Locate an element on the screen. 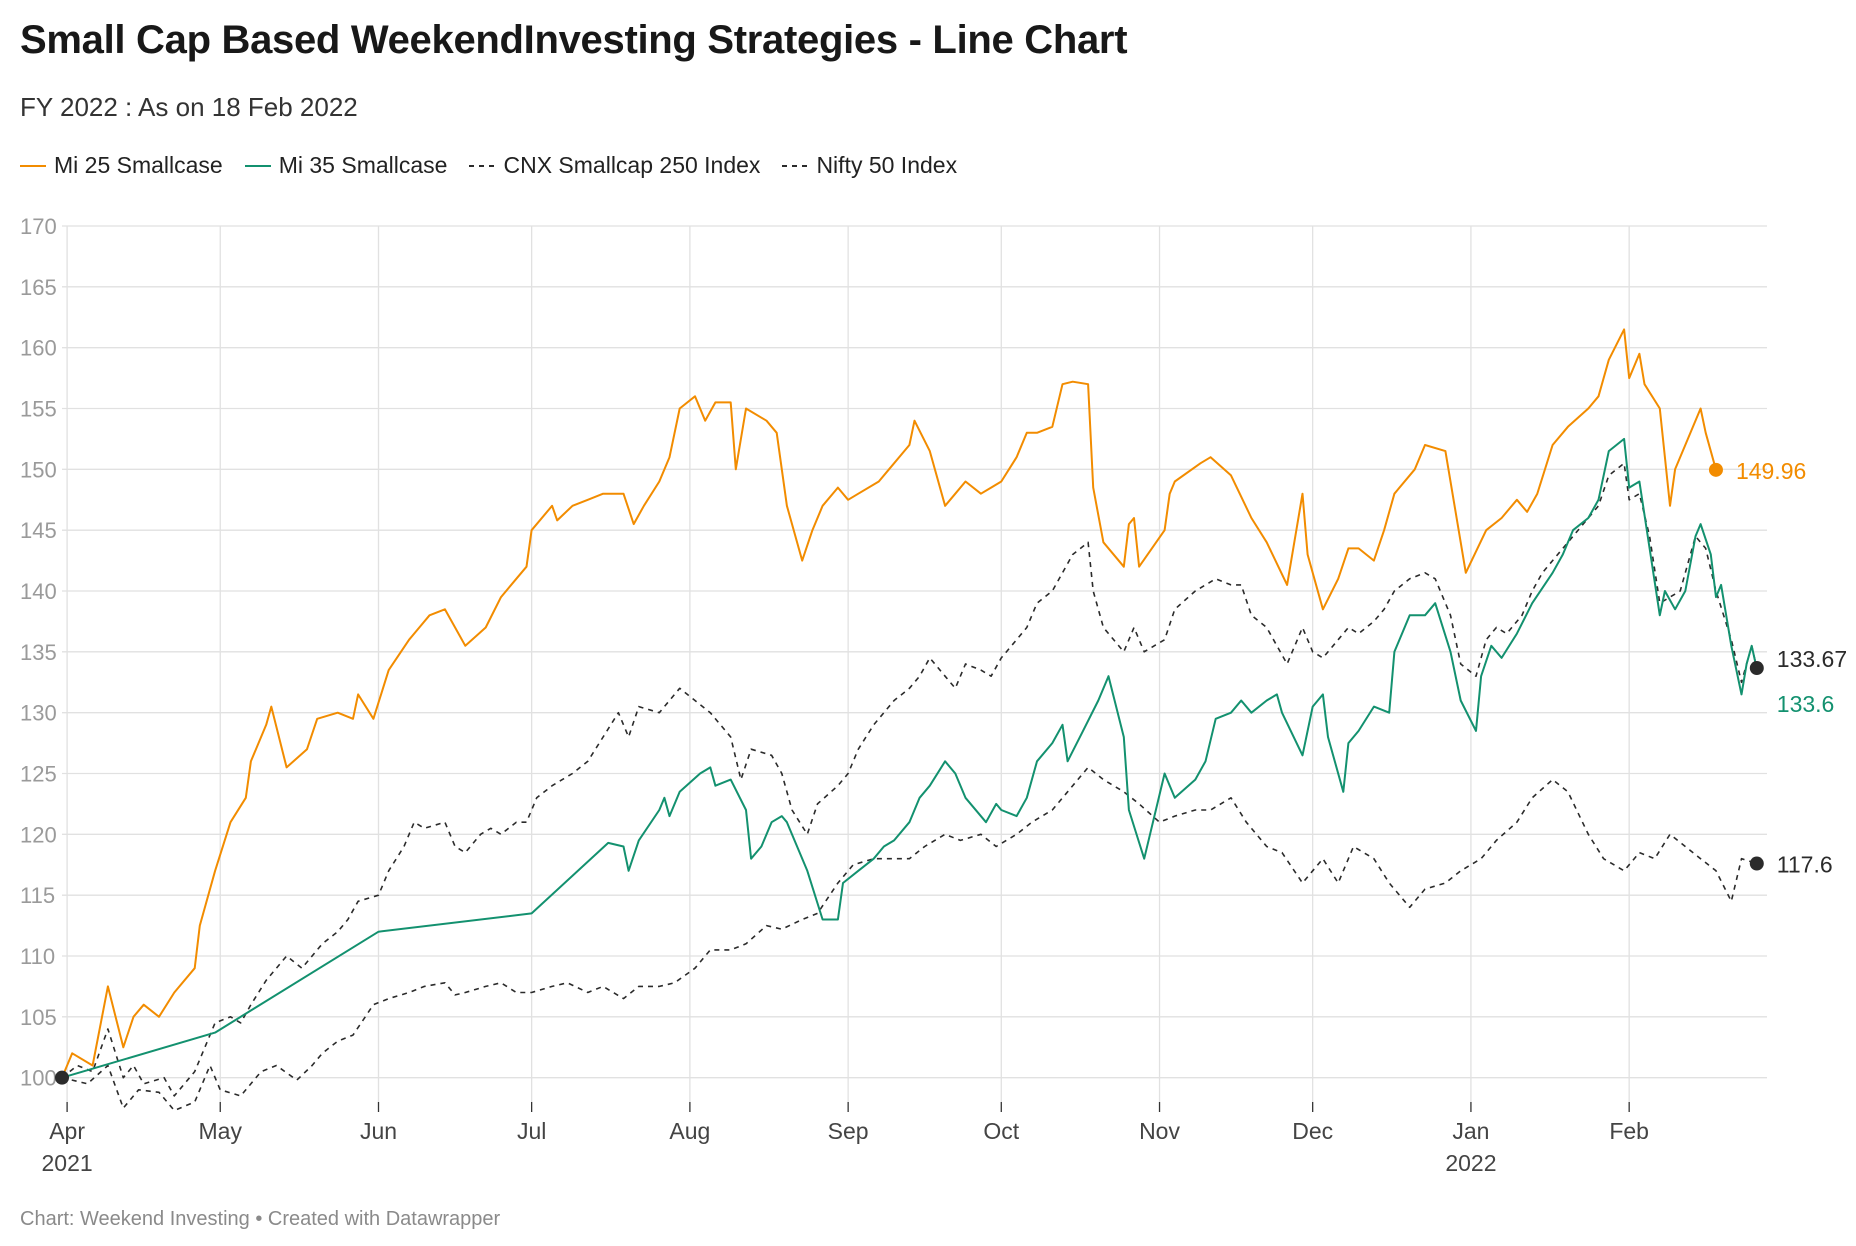 This screenshot has height=1246, width=1856. end-label-cnx-smallcap-250-index: 133.67 is located at coordinates (1812, 659).